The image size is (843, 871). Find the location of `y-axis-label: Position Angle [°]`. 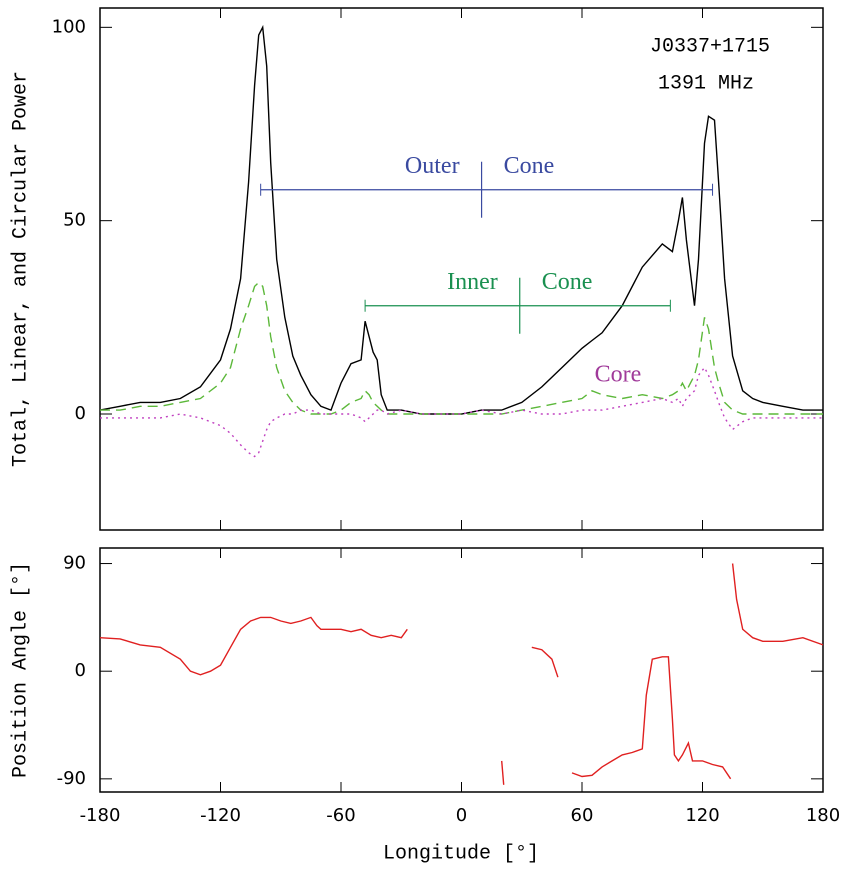

y-axis-label: Position Angle [°] is located at coordinates (20, 670).